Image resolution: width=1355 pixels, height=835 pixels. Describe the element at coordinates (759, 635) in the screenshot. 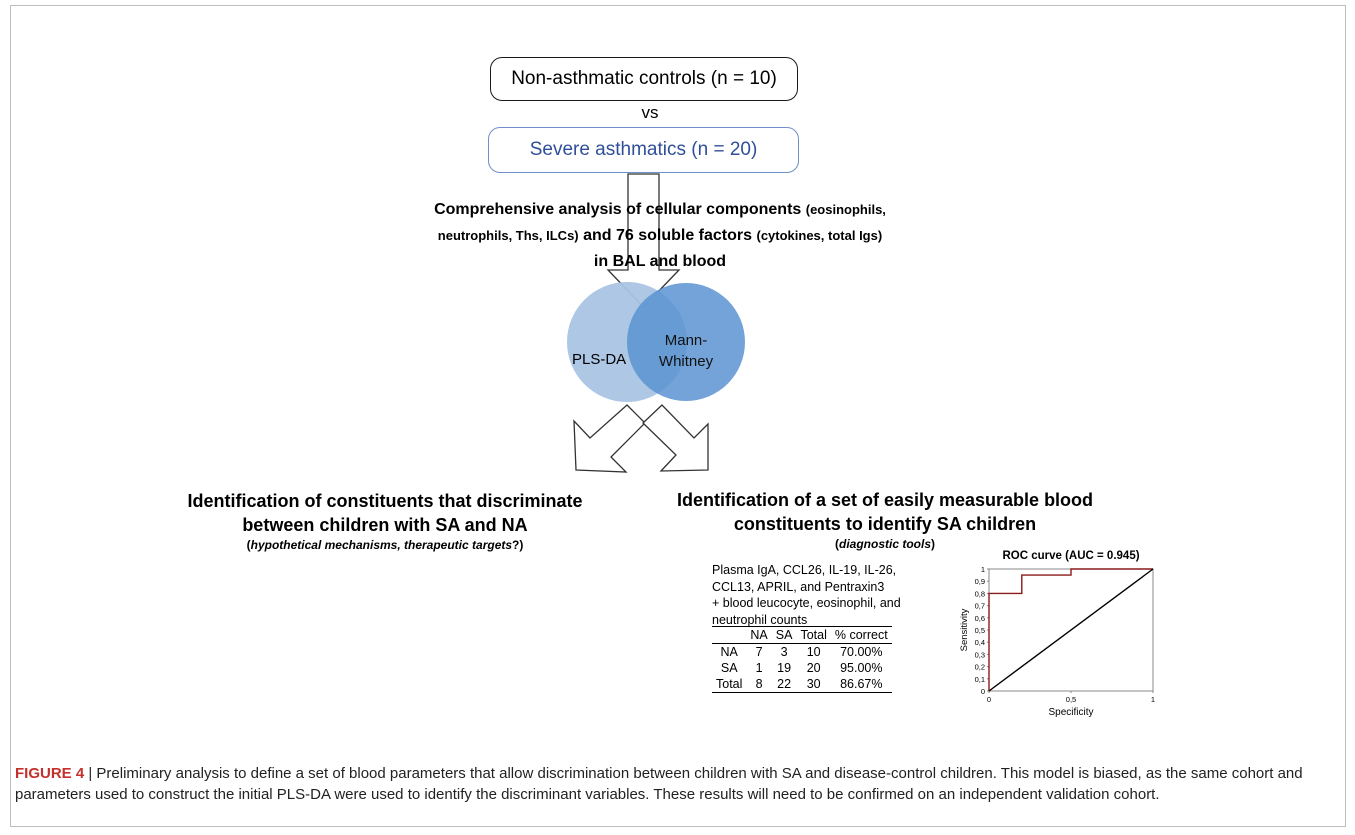

I see `table-header-cell: NA` at that location.